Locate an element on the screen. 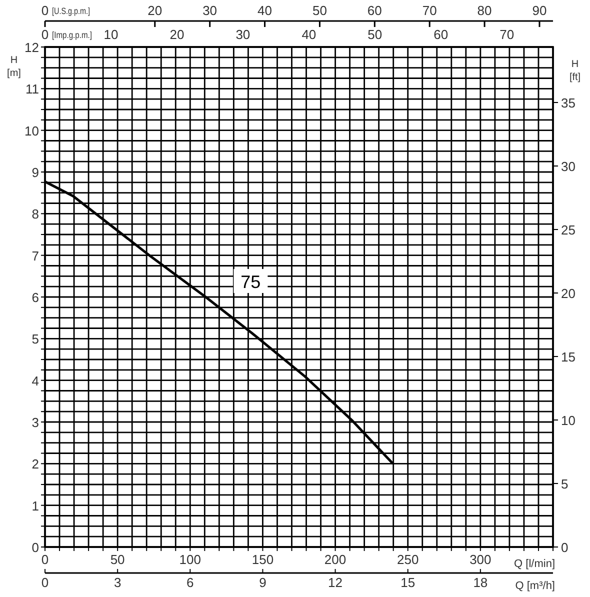  y-tick-label: 11 is located at coordinates (32, 89).